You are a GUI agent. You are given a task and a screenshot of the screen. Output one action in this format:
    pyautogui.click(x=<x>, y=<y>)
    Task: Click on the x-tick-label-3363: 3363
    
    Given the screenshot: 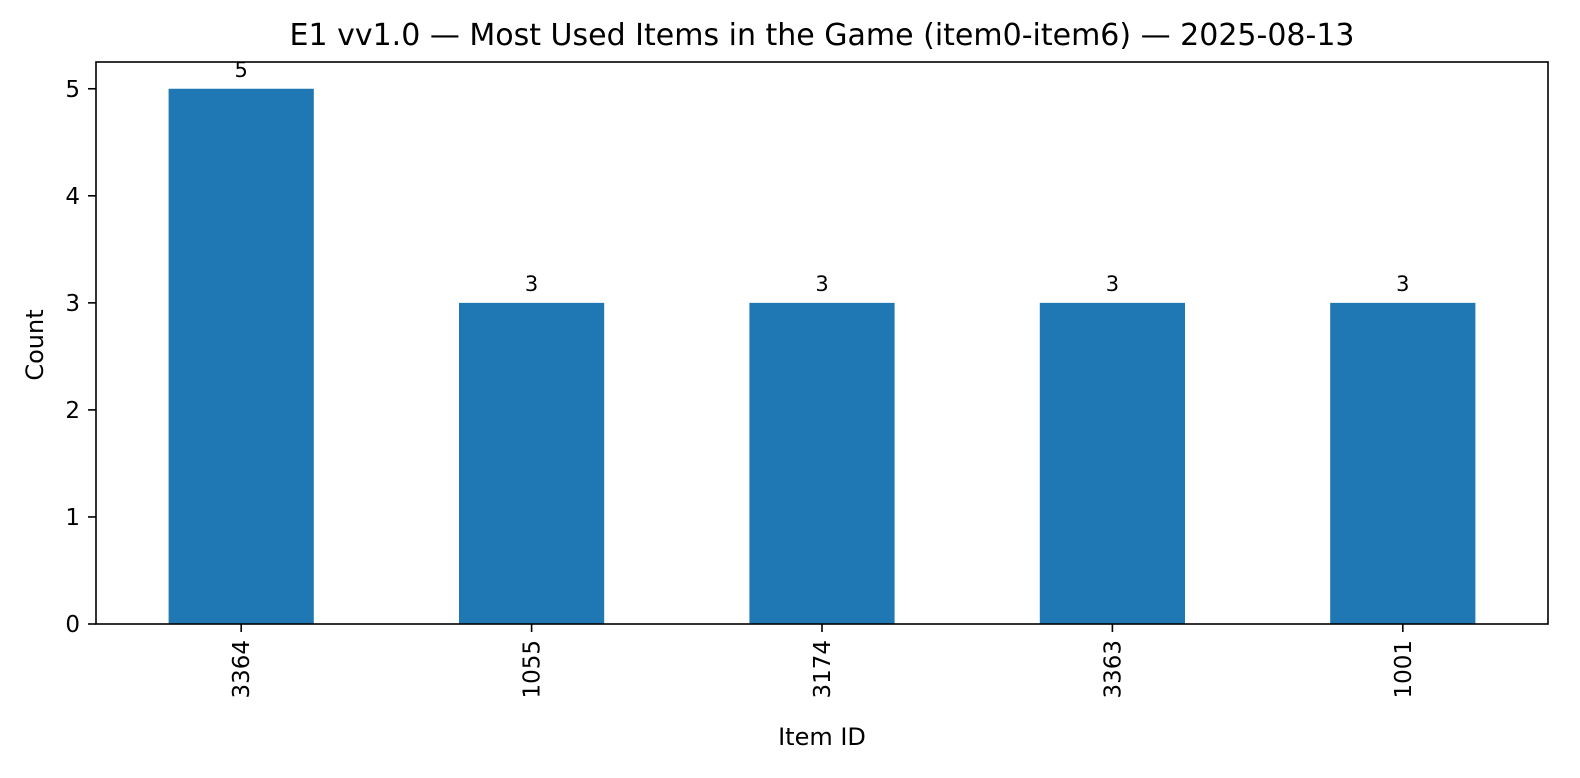 What is the action you would take?
    pyautogui.click(x=1113, y=669)
    